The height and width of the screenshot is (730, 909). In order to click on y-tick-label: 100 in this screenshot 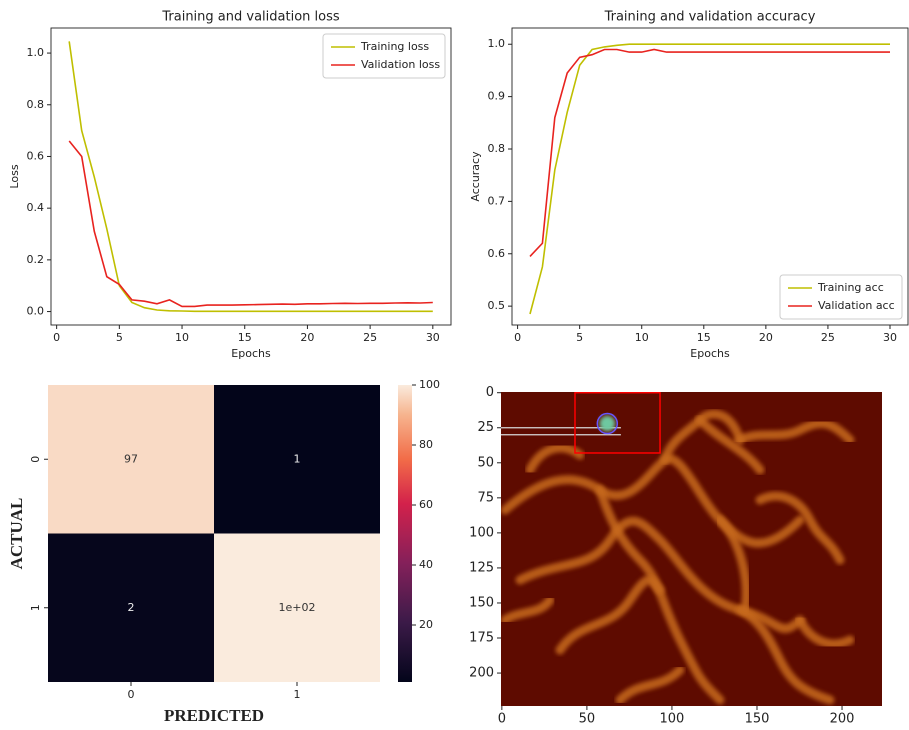, I will do `click(481, 532)`.